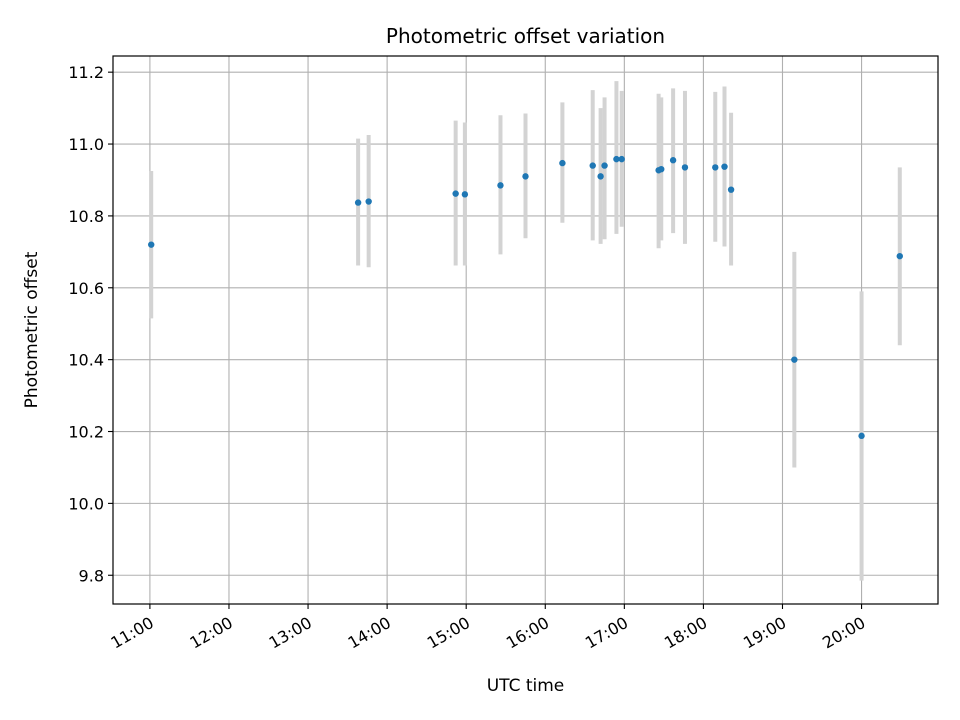 The height and width of the screenshot is (720, 960). What do you see at coordinates (525, 36) in the screenshot?
I see `chart-title: Photometric offset variation` at bounding box center [525, 36].